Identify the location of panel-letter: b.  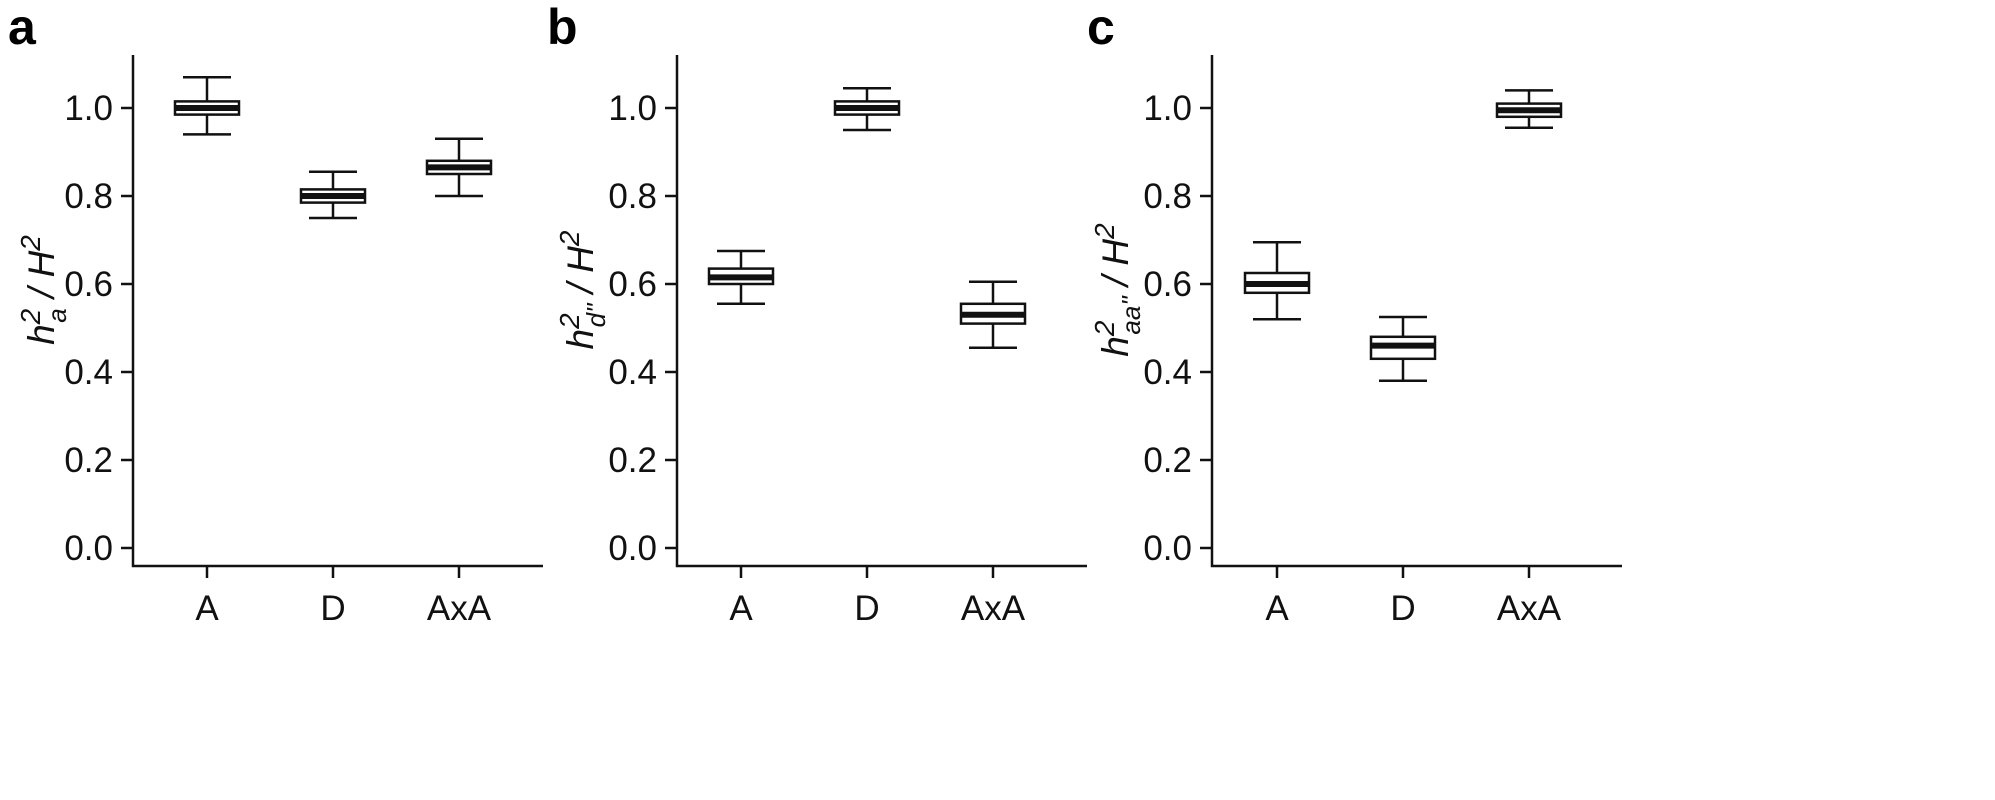
(562, 27).